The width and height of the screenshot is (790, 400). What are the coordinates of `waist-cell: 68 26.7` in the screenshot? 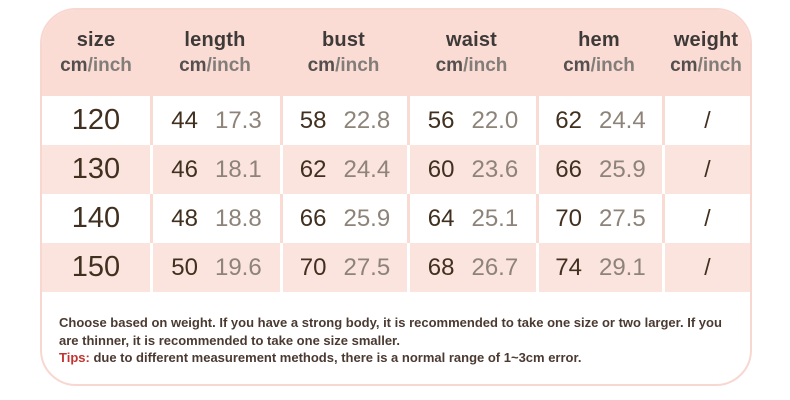 It's located at (471, 267).